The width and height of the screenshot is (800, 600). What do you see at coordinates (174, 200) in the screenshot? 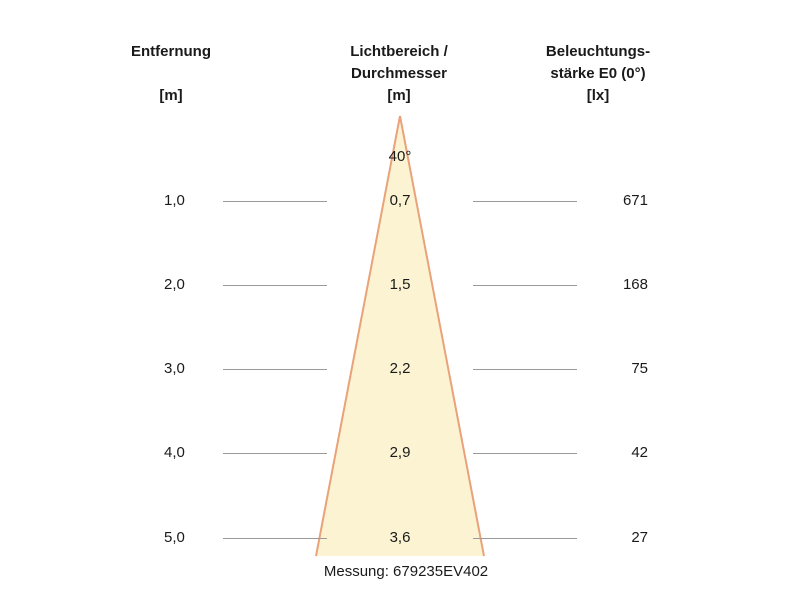
I see `distance-value: 1,0` at bounding box center [174, 200].